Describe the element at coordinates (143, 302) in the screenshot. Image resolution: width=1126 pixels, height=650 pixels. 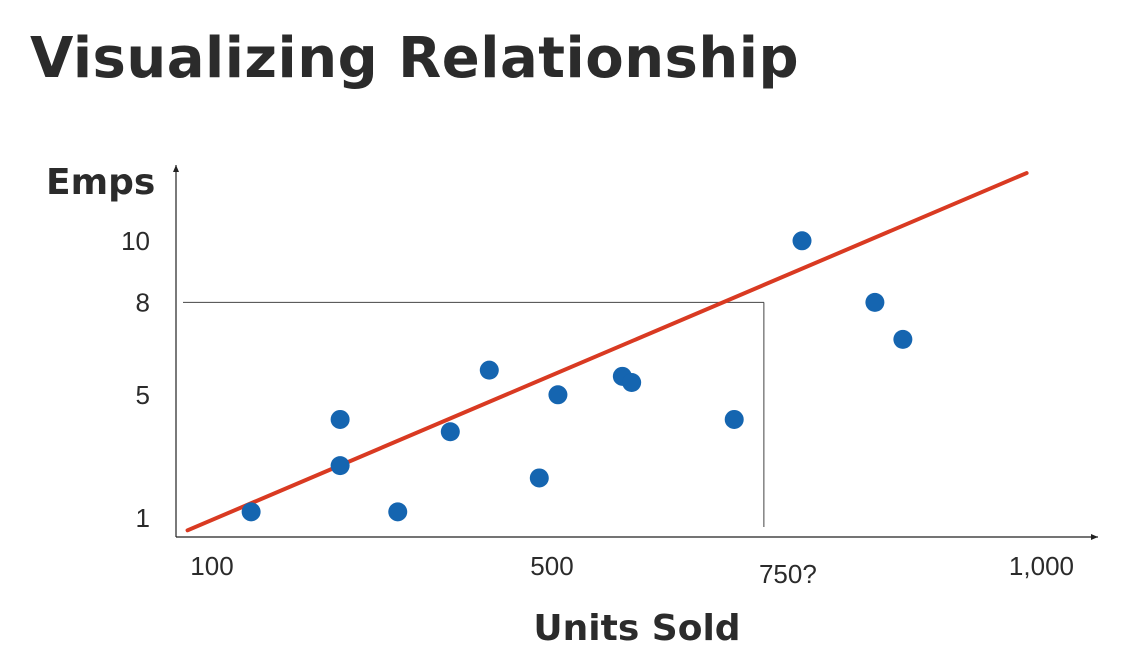
I see `y-tick-label-8: 8` at that location.